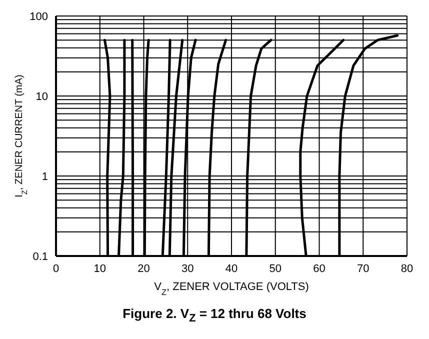  What do you see at coordinates (40, 256) in the screenshot?
I see `y-tick-label: 0.1` at bounding box center [40, 256].